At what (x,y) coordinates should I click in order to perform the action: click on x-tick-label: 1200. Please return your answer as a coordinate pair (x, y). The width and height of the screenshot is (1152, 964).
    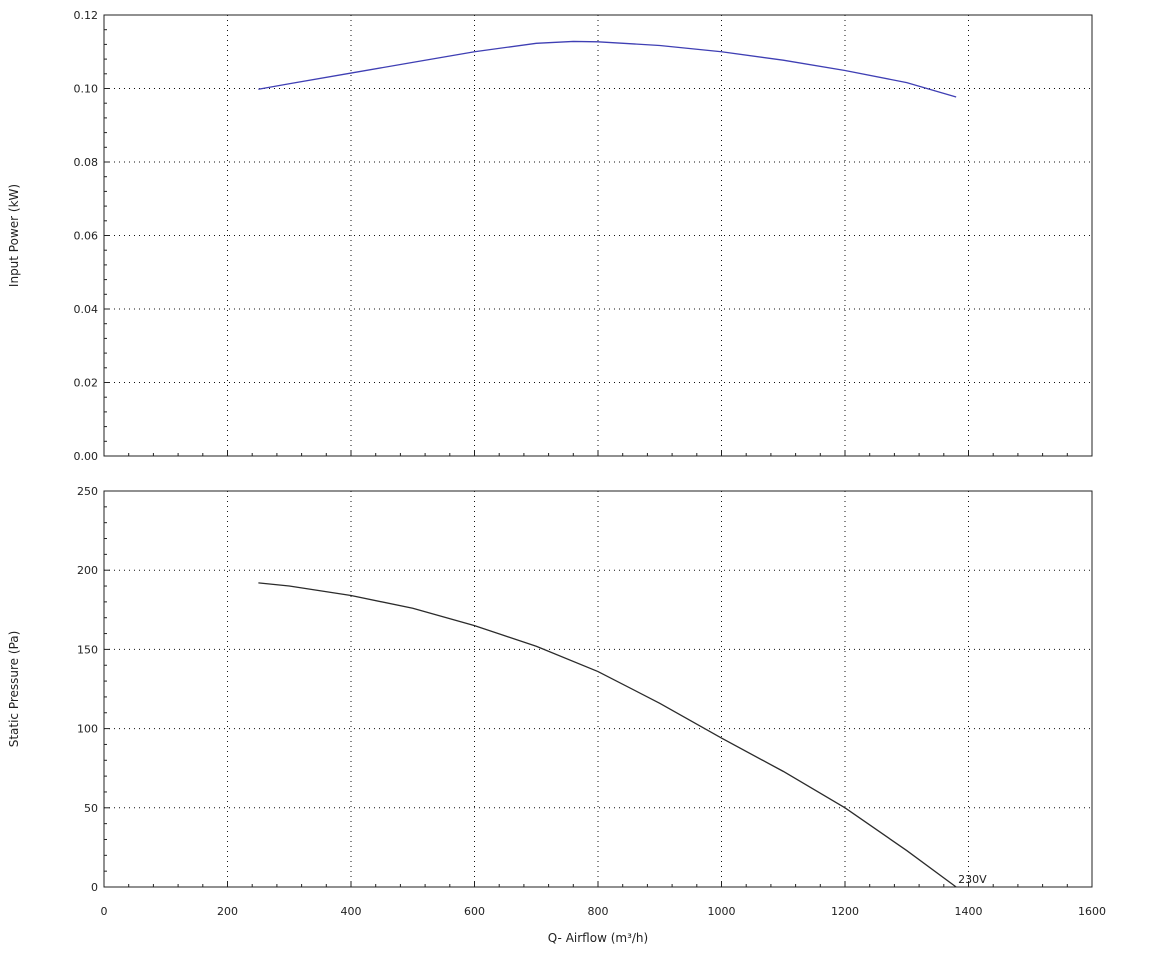
    Looking at the image, I should click on (845, 911).